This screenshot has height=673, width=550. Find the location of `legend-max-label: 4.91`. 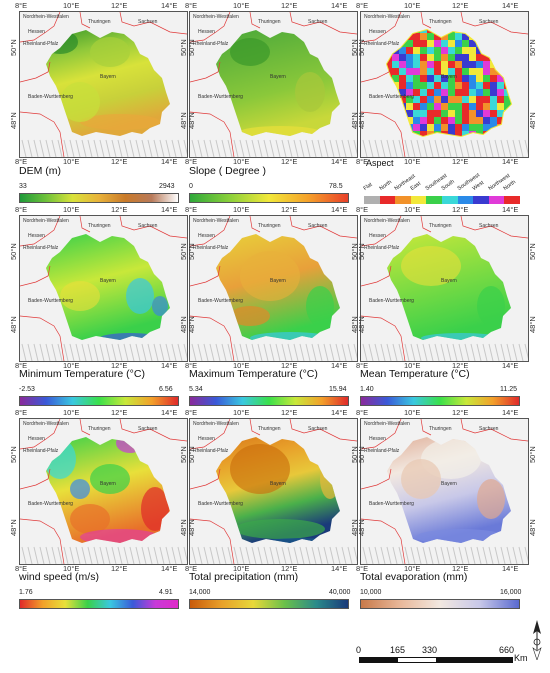

legend-max-label: 4.91 is located at coordinates (166, 592).